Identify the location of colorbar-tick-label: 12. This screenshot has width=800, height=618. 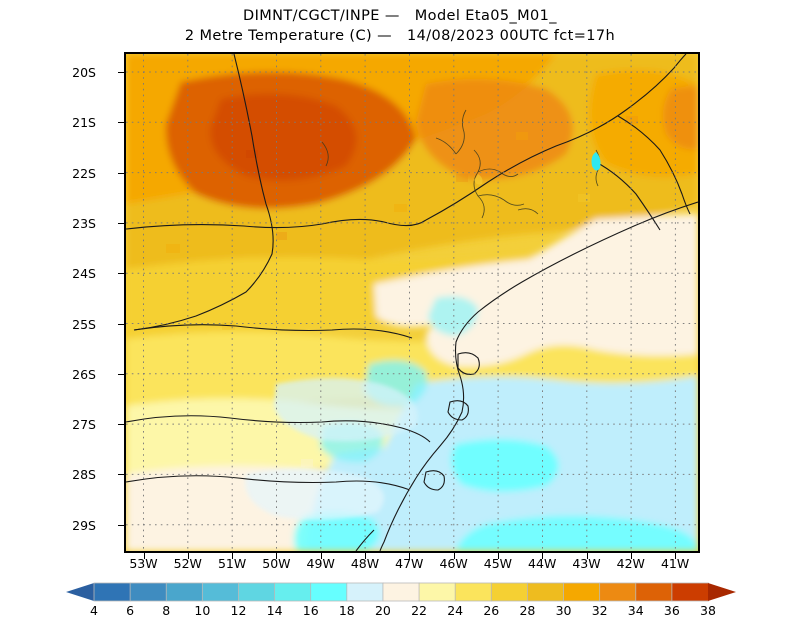
(238, 610).